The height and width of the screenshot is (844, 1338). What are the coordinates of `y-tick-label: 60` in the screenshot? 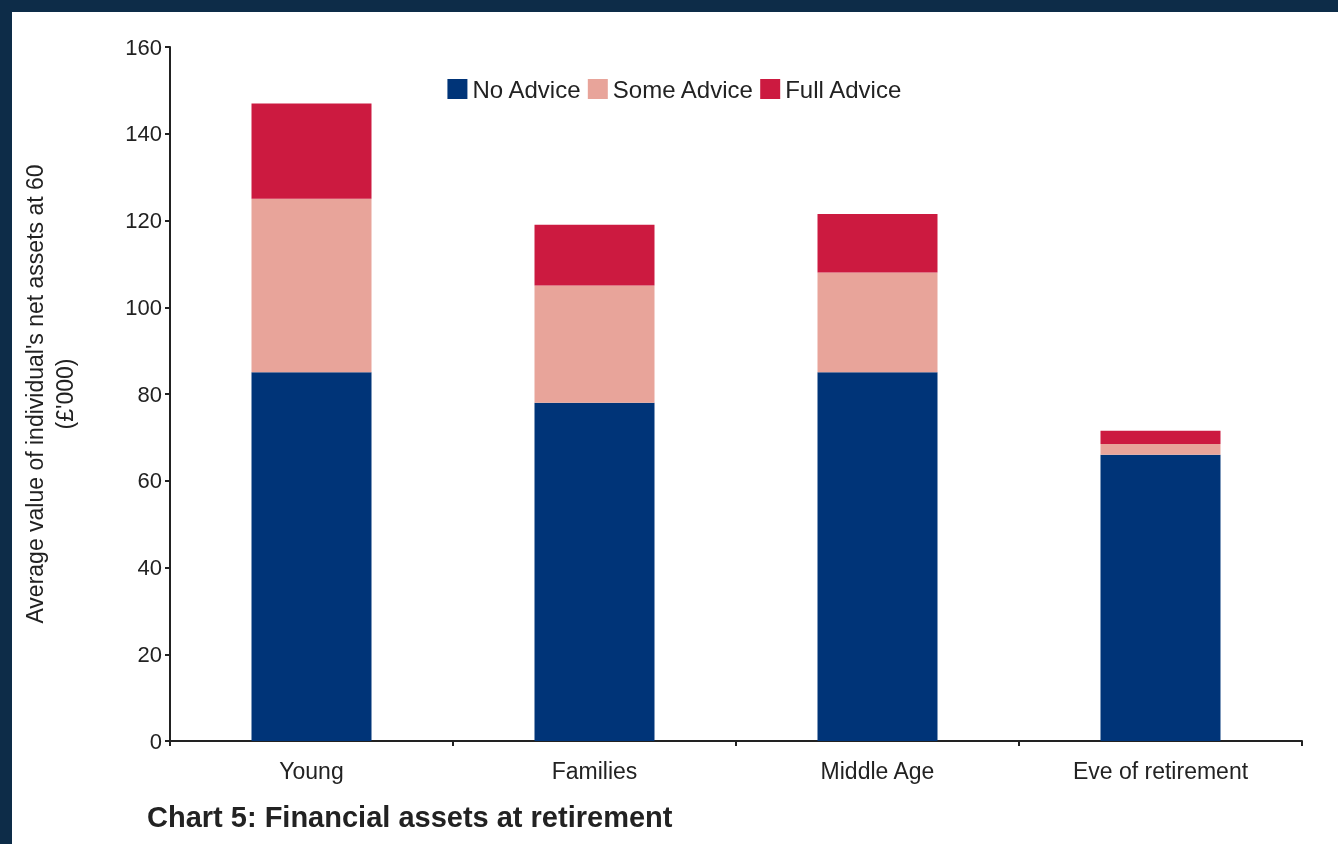 It's located at (149, 481).